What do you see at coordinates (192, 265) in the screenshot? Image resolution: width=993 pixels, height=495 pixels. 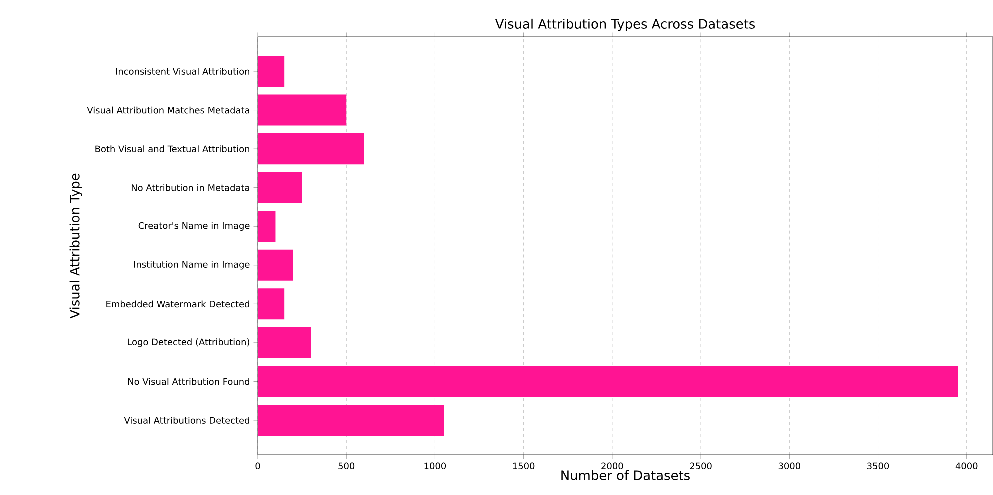 I see `y-tick-label: Institution Name in Image` at bounding box center [192, 265].